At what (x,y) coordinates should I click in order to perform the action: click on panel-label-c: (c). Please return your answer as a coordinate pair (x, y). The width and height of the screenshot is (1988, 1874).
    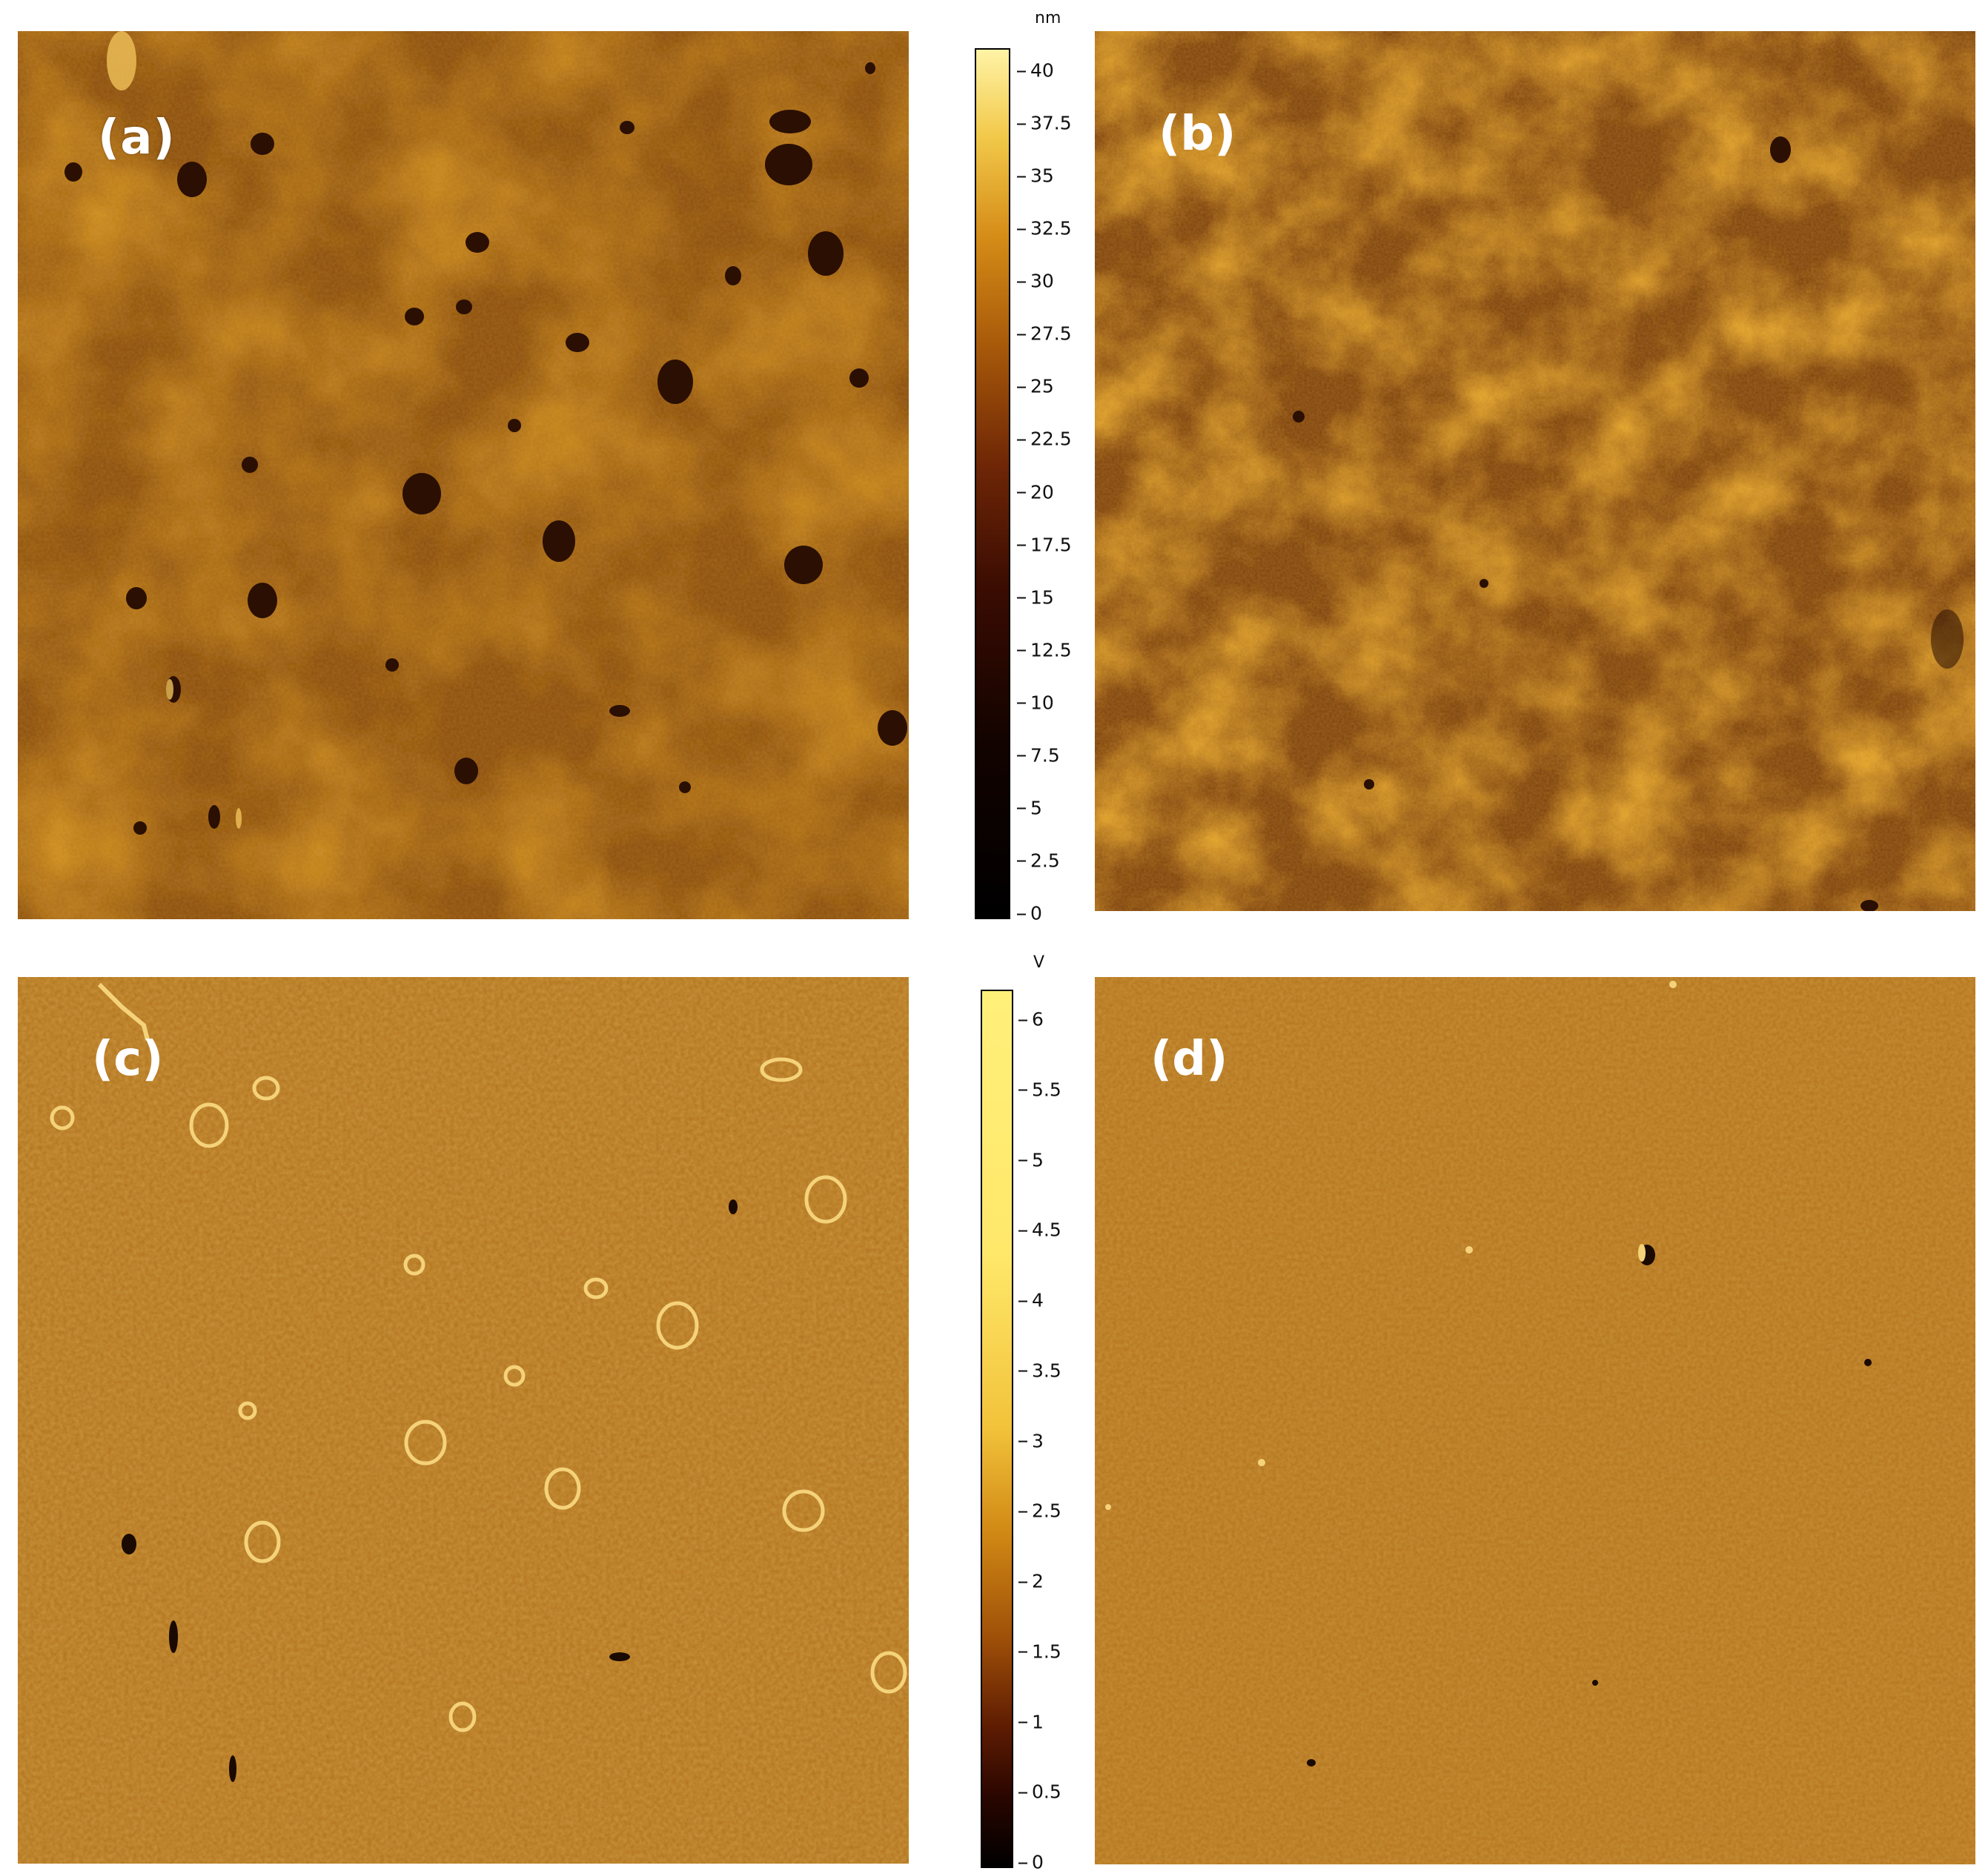
    Looking at the image, I should click on (127, 1059).